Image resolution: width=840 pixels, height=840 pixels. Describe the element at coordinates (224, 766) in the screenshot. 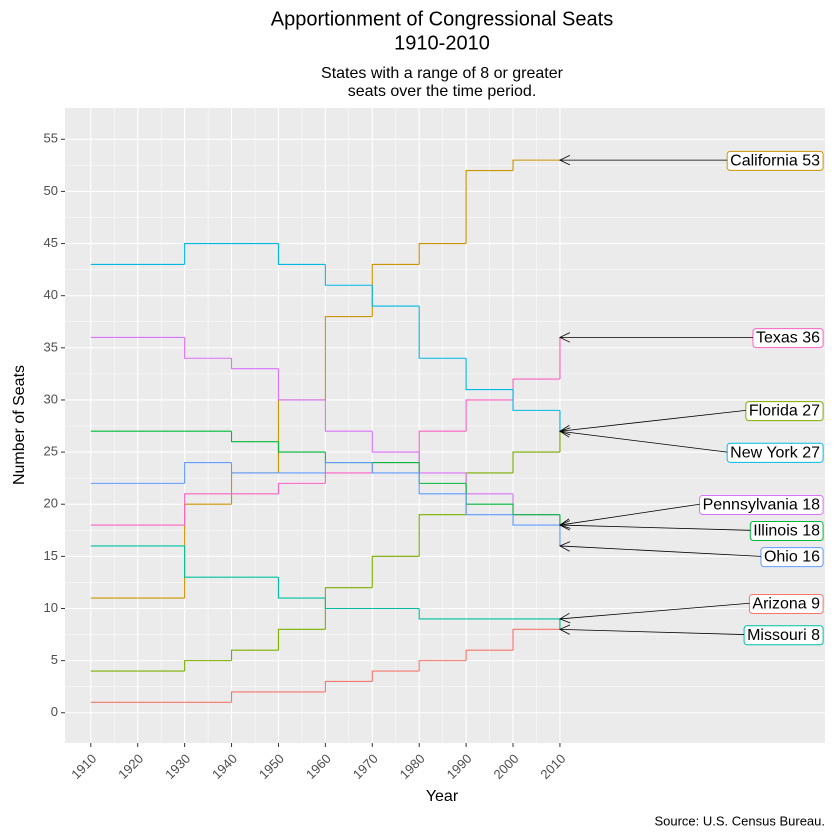

I see `x-tick-label: 1940` at that location.